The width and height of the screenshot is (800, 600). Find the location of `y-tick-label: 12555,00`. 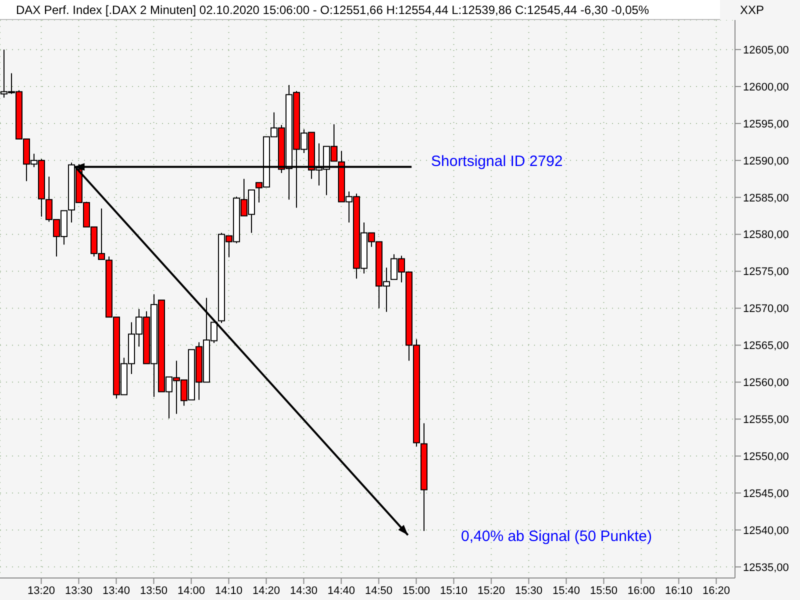

y-tick-label: 12555,00 is located at coordinates (766, 420).